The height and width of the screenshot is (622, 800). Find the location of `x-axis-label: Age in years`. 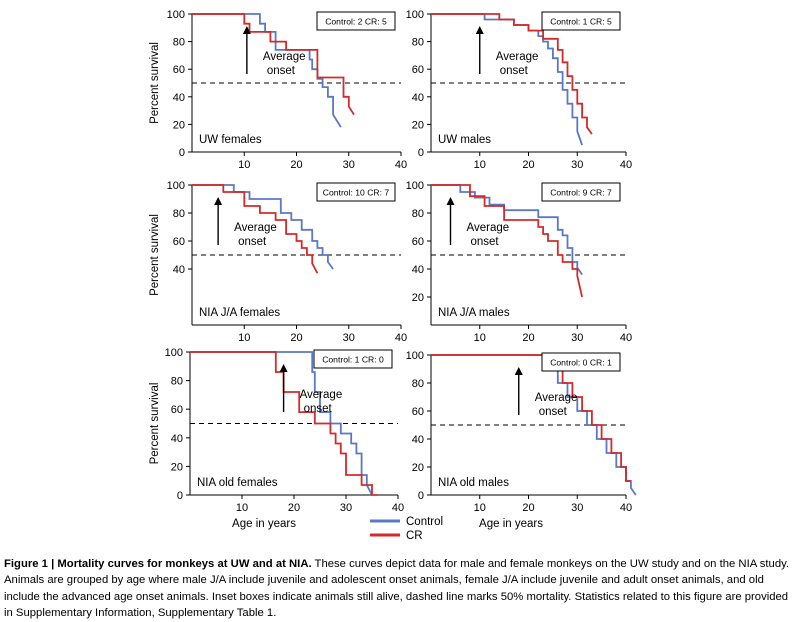

x-axis-label: Age in years is located at coordinates (511, 524).